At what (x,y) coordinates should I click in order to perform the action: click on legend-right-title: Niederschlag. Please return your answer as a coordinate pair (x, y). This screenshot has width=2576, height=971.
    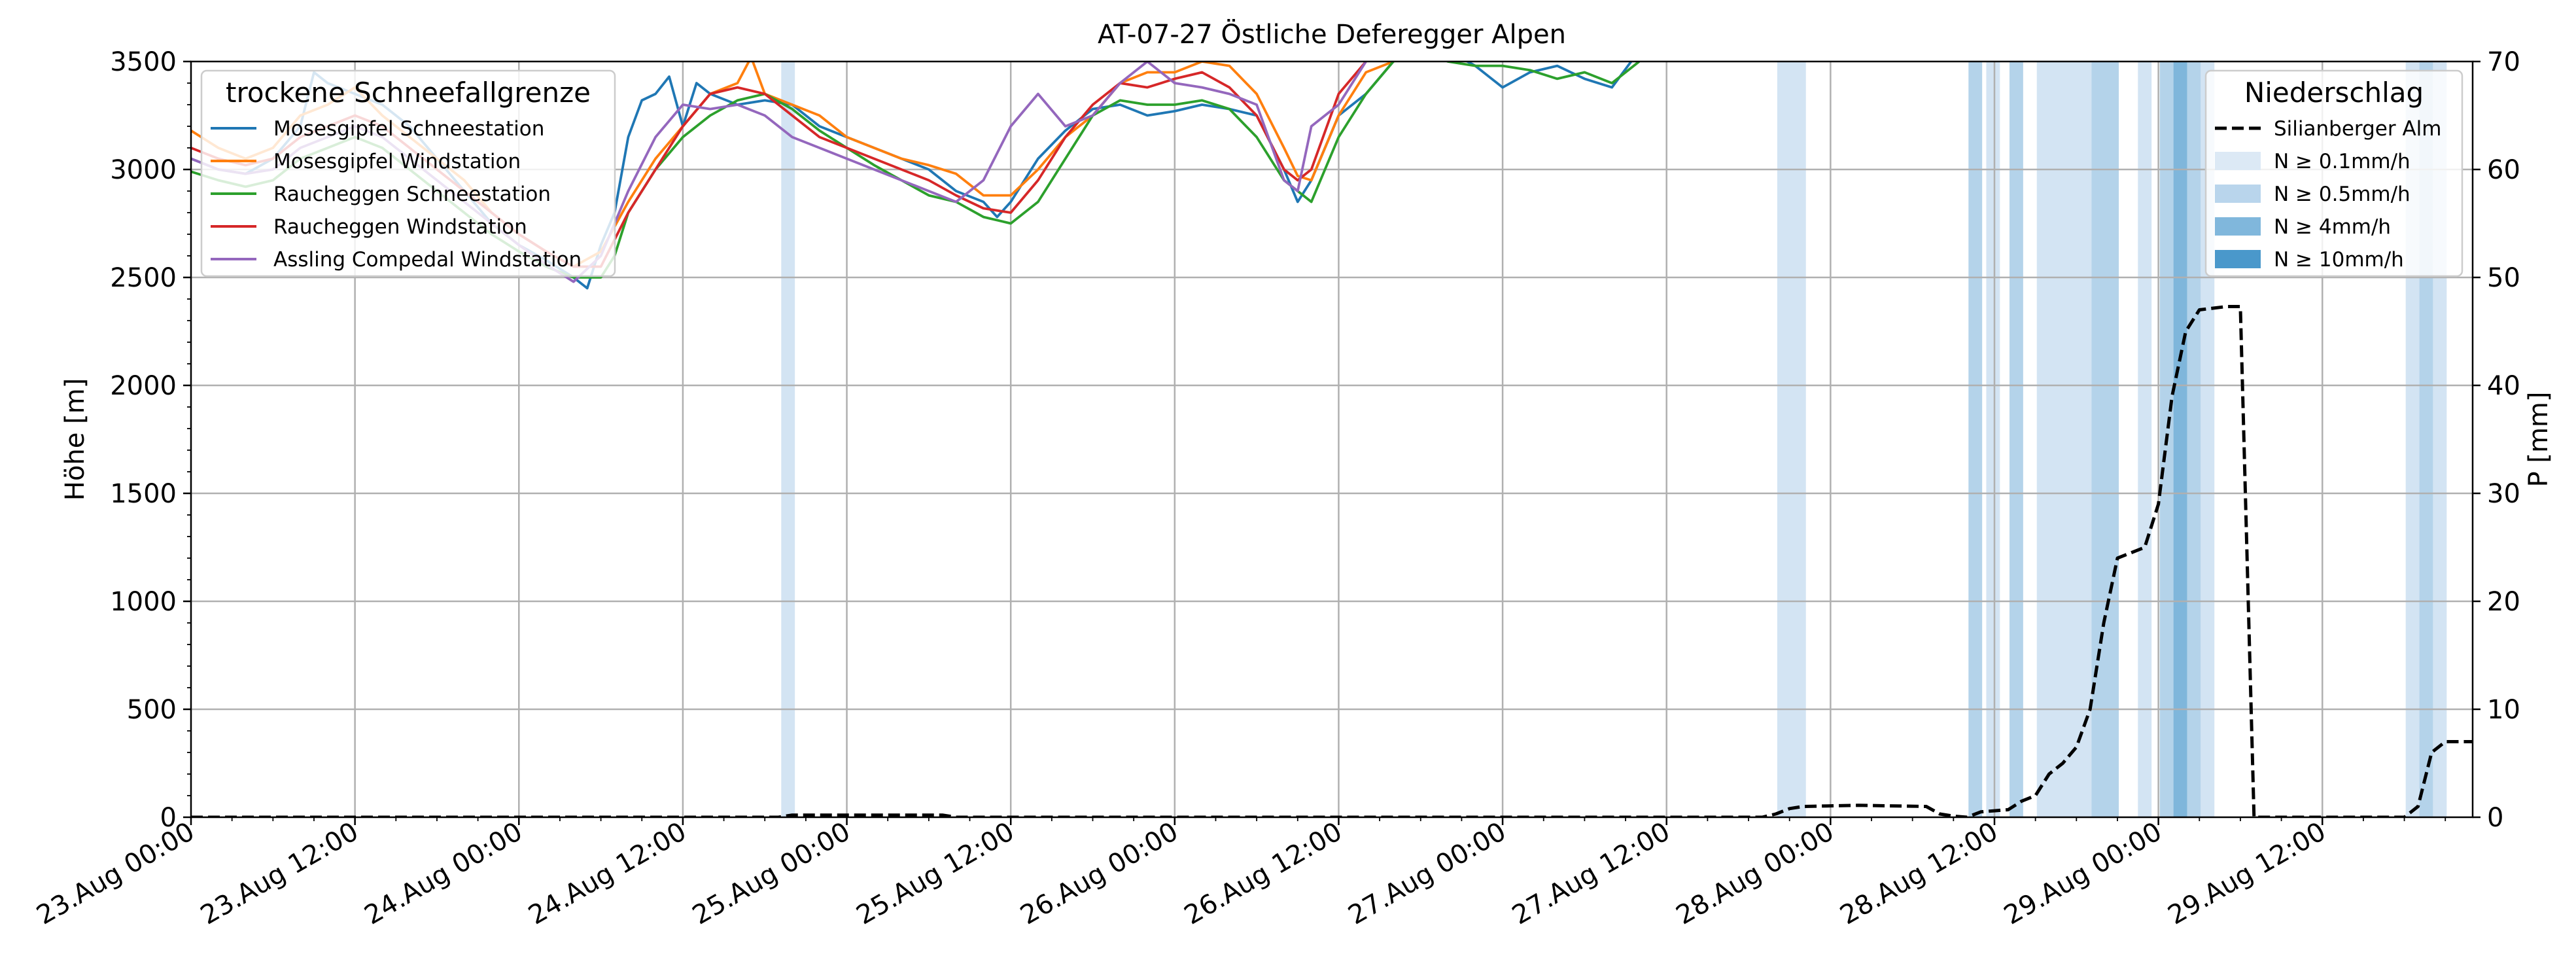
    Looking at the image, I should click on (2334, 93).